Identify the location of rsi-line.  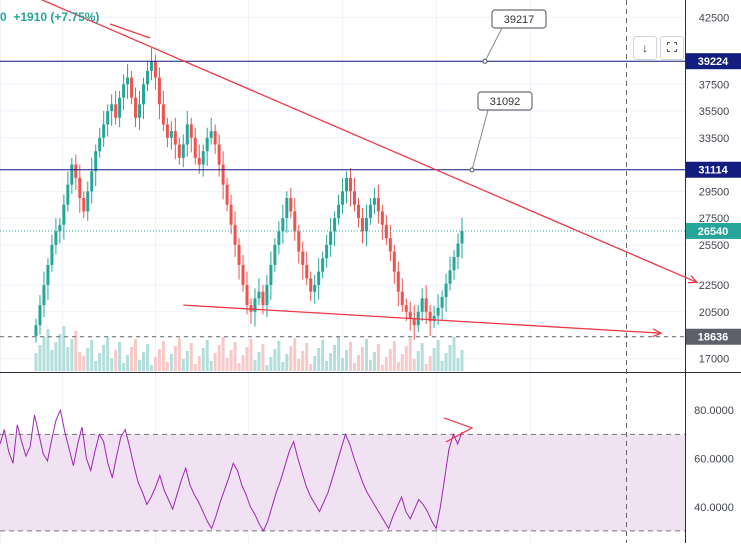
(231, 470).